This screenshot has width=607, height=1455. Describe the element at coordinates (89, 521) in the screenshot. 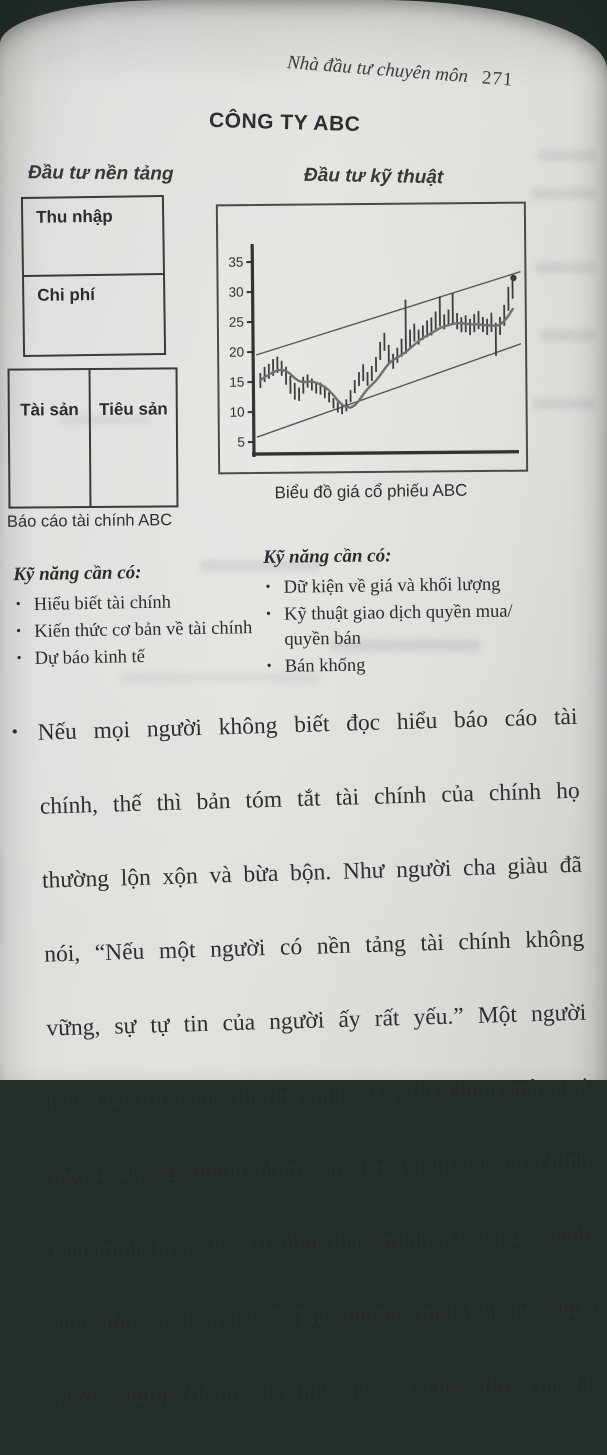

I see `financial-statement-caption: Báo cáo tài chính ABC` at that location.